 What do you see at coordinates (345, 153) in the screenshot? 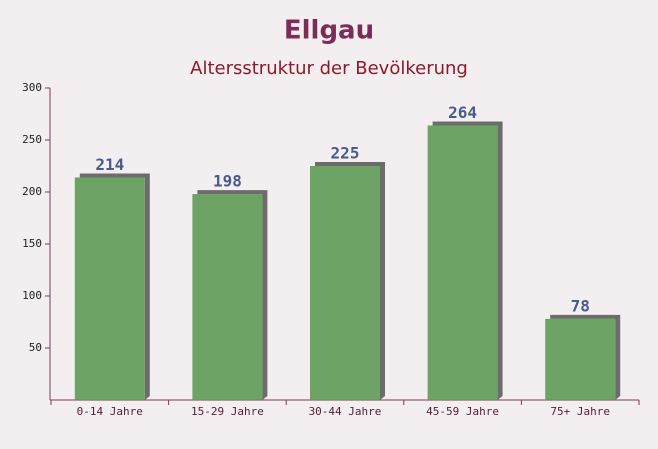
I see `value-label: 225` at bounding box center [345, 153].